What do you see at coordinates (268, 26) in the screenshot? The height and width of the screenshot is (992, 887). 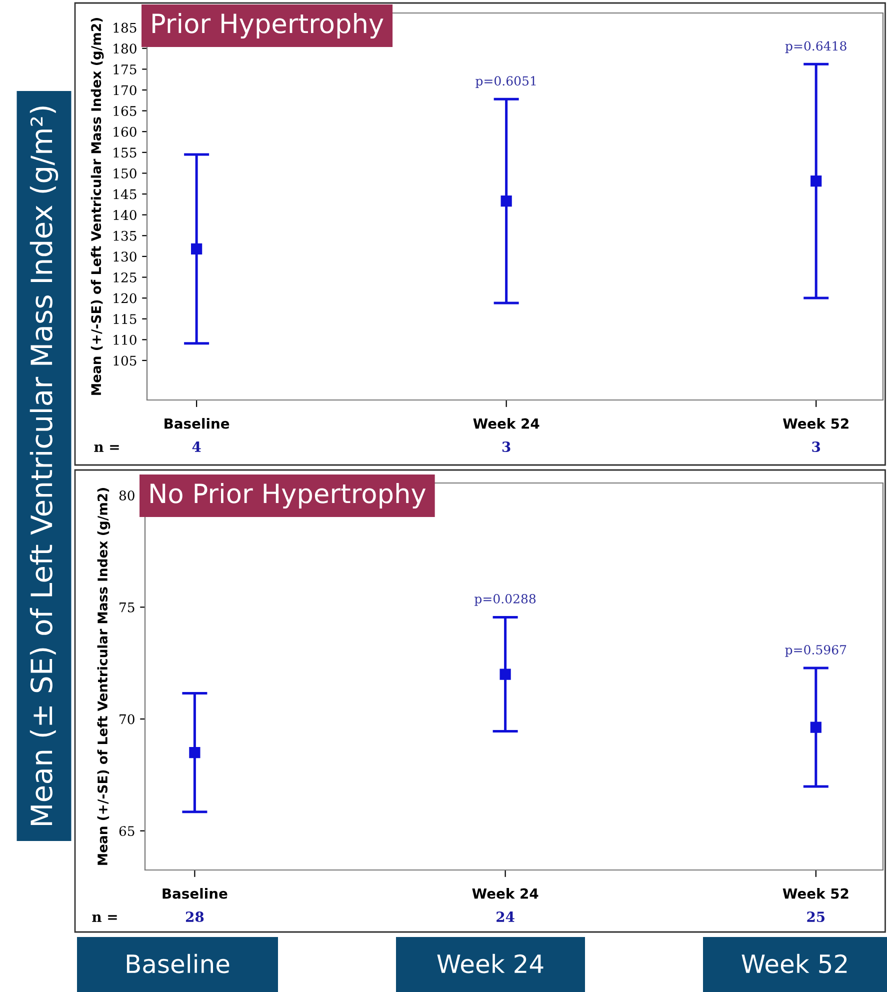 I see `chart-title: Prior Hypertrophy` at bounding box center [268, 26].